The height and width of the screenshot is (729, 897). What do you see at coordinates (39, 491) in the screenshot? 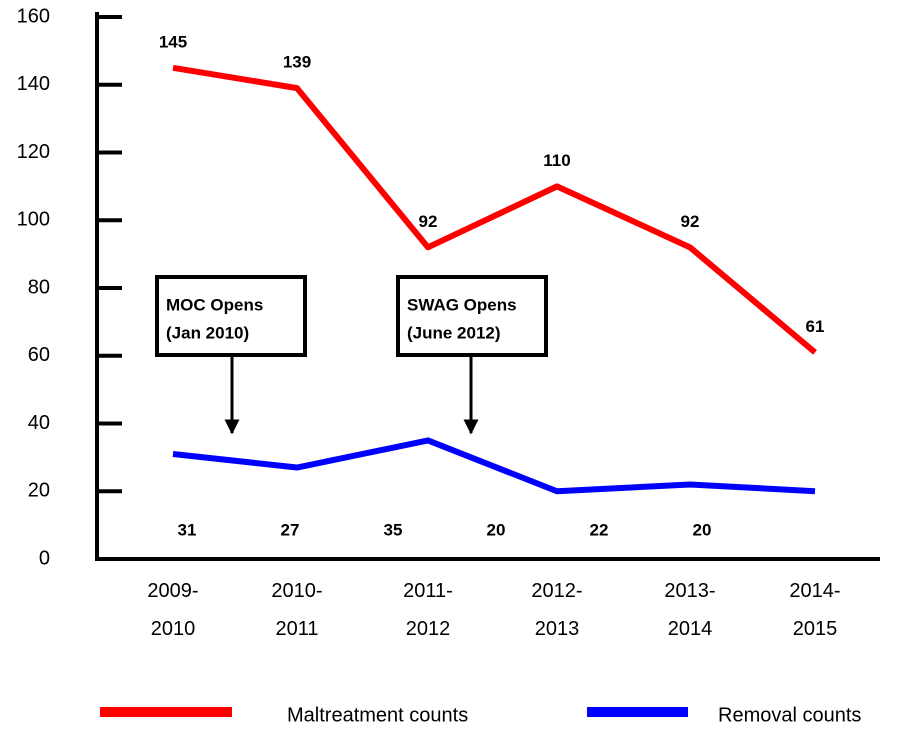
I see `y-tick-label: 20` at bounding box center [39, 491].